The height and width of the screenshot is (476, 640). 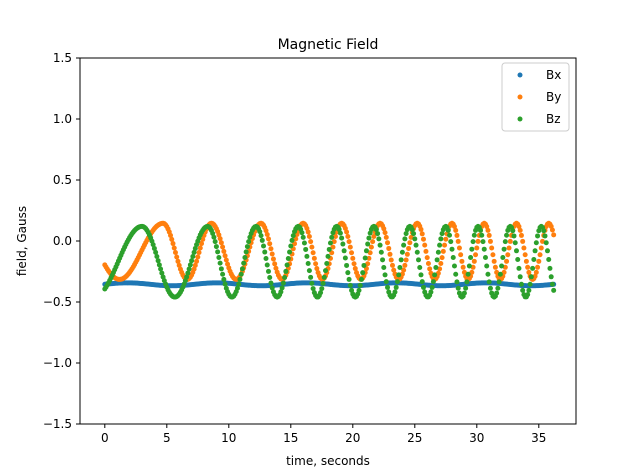 I want to click on legend-label-bx: Bx, so click(x=553, y=75).